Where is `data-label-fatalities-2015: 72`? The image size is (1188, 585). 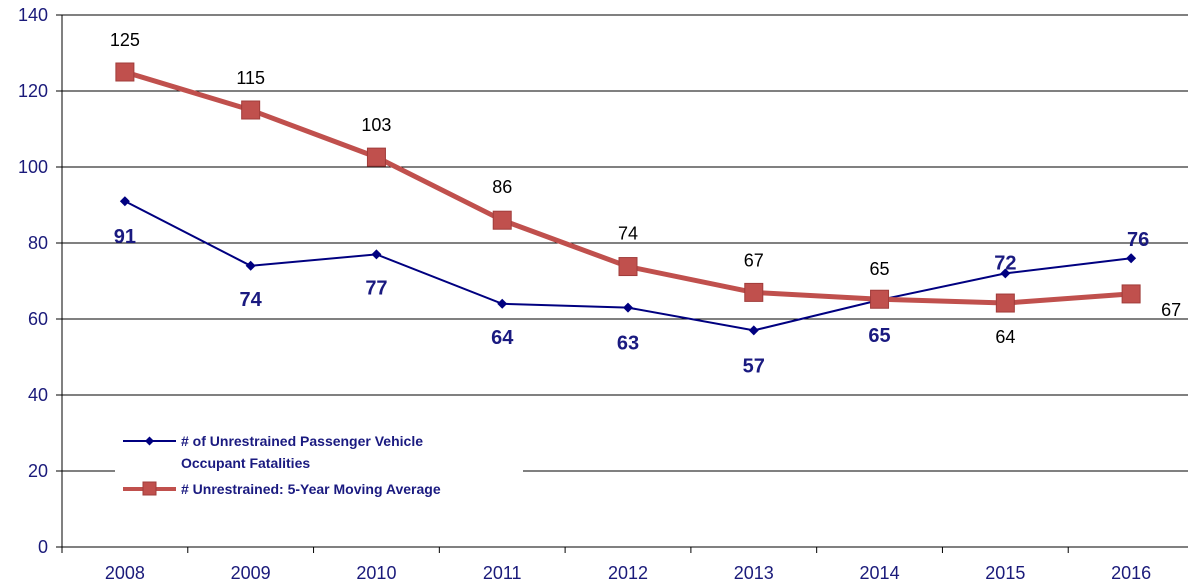
data-label-fatalities-2015: 72 is located at coordinates (1005, 263).